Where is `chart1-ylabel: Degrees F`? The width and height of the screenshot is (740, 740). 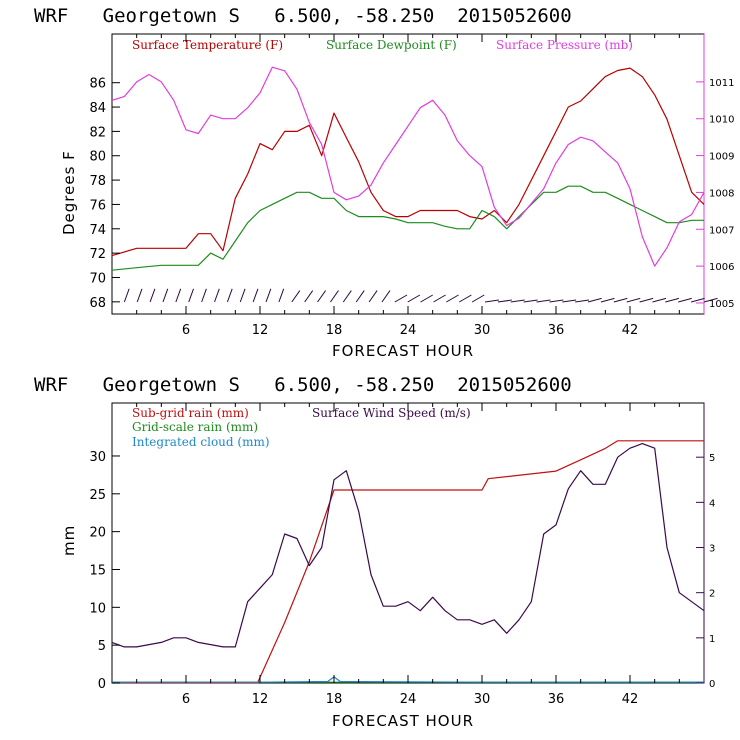
chart1-ylabel: Degrees F is located at coordinates (69, 192).